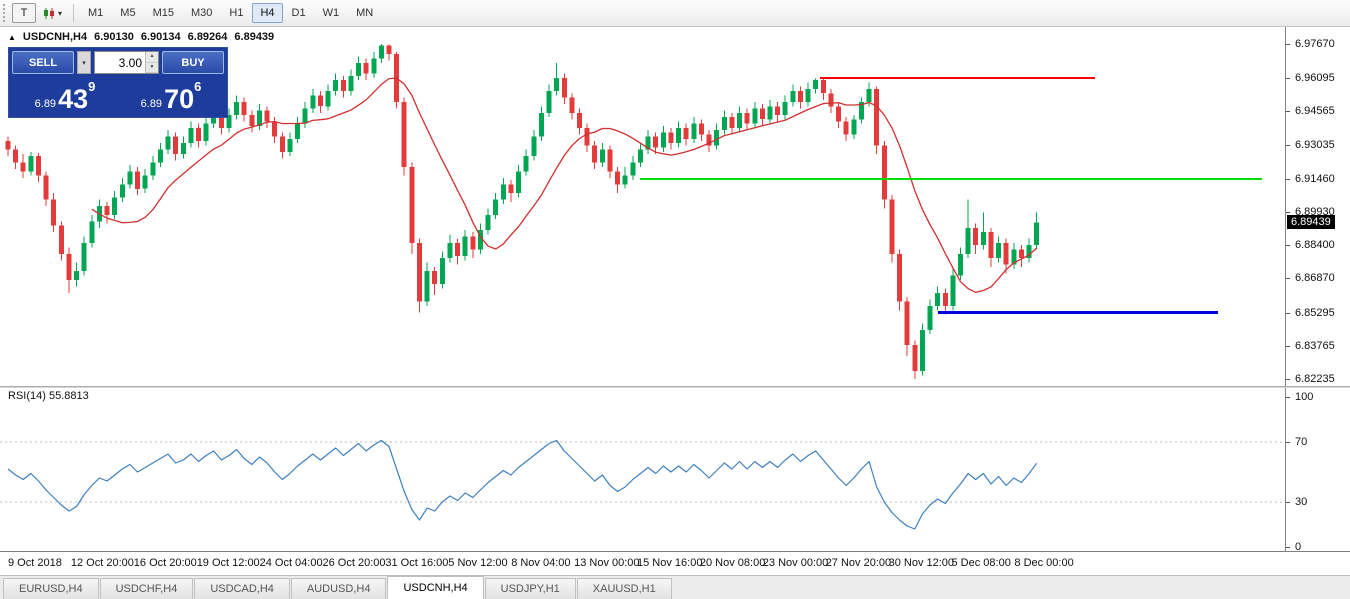 This screenshot has height=599, width=1350. I want to click on chart-tab-usdcnh: USDCNH,H4, so click(435, 587).